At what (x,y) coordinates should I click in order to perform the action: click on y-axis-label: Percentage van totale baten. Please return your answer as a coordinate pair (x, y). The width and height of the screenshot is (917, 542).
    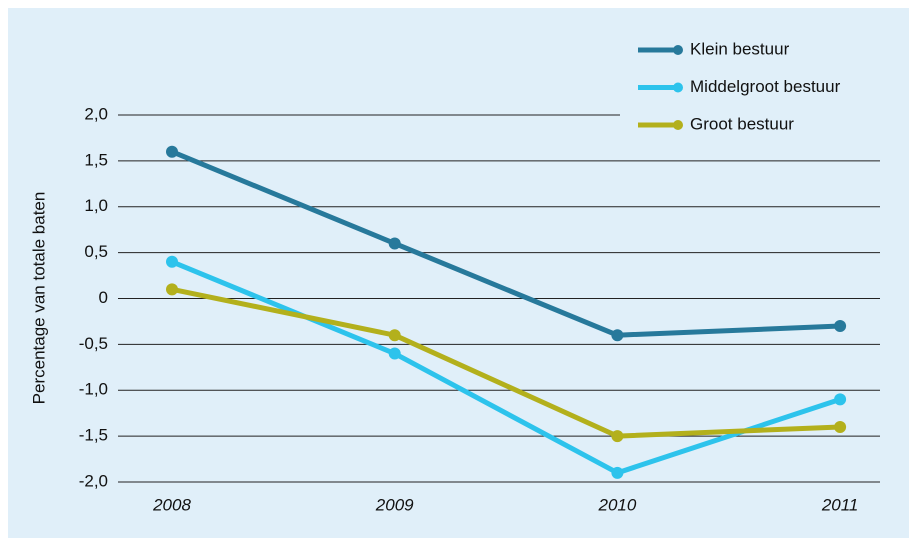
    Looking at the image, I should click on (38, 298).